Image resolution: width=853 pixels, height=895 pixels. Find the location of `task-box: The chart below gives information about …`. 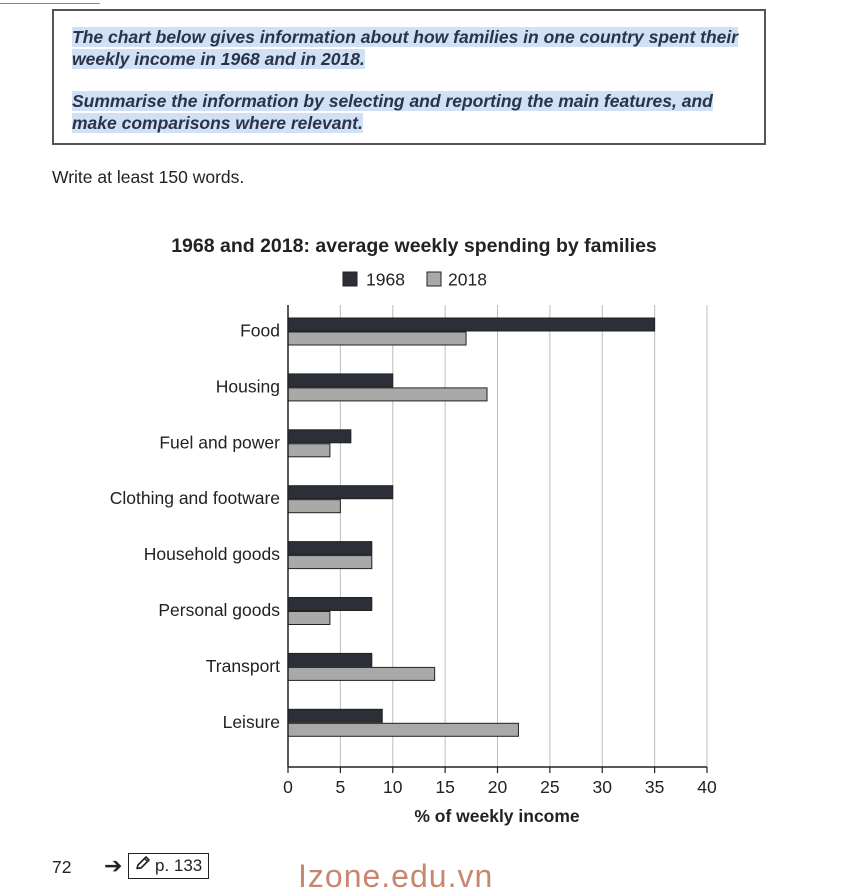

task-box: The chart below gives information about … is located at coordinates (409, 77).